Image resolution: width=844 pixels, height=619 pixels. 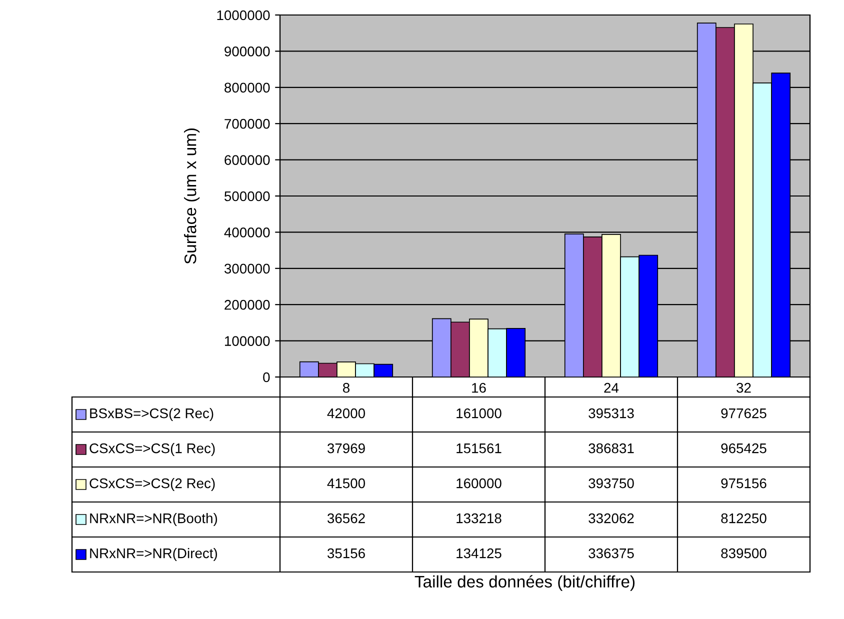 What do you see at coordinates (154, 554) in the screenshot?
I see `legend-label: NRxNR=>NR(Direct)` at bounding box center [154, 554].